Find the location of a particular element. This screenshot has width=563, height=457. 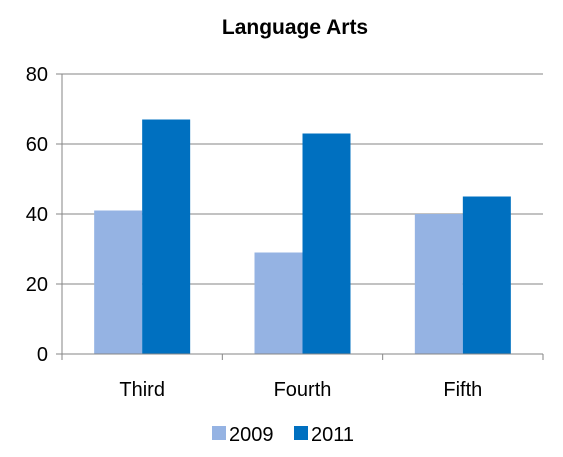

x-tick-label-fourth: Fourth is located at coordinates (303, 390).